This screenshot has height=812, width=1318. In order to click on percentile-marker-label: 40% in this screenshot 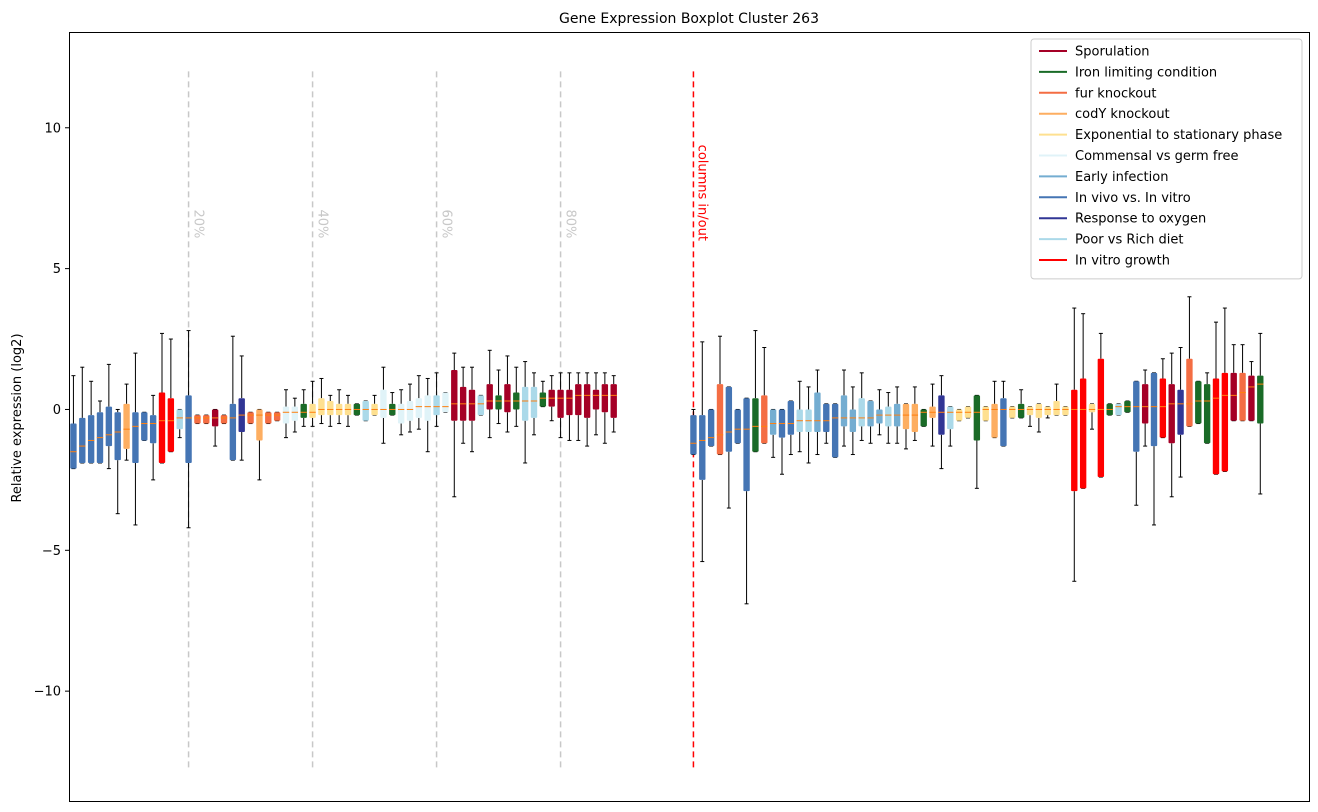, I will do `click(322, 223)`.